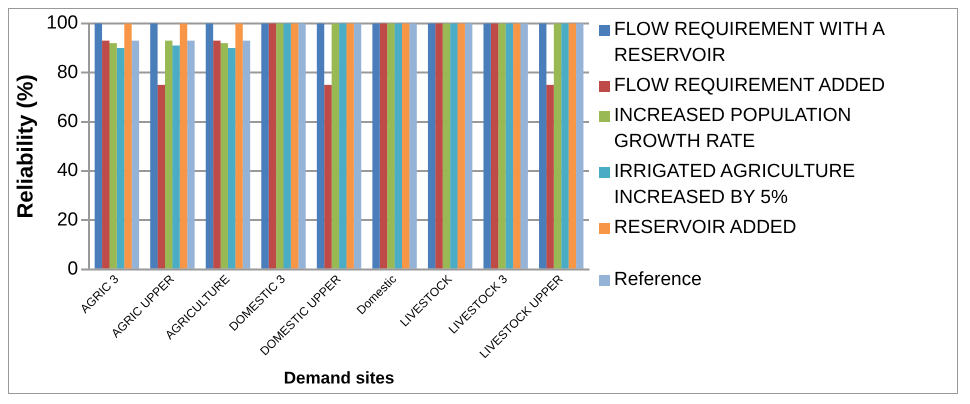 This screenshot has width=970, height=404. Describe the element at coordinates (749, 86) in the screenshot. I see `legend-label: FLOW REQUIREMENT ADDED` at that location.